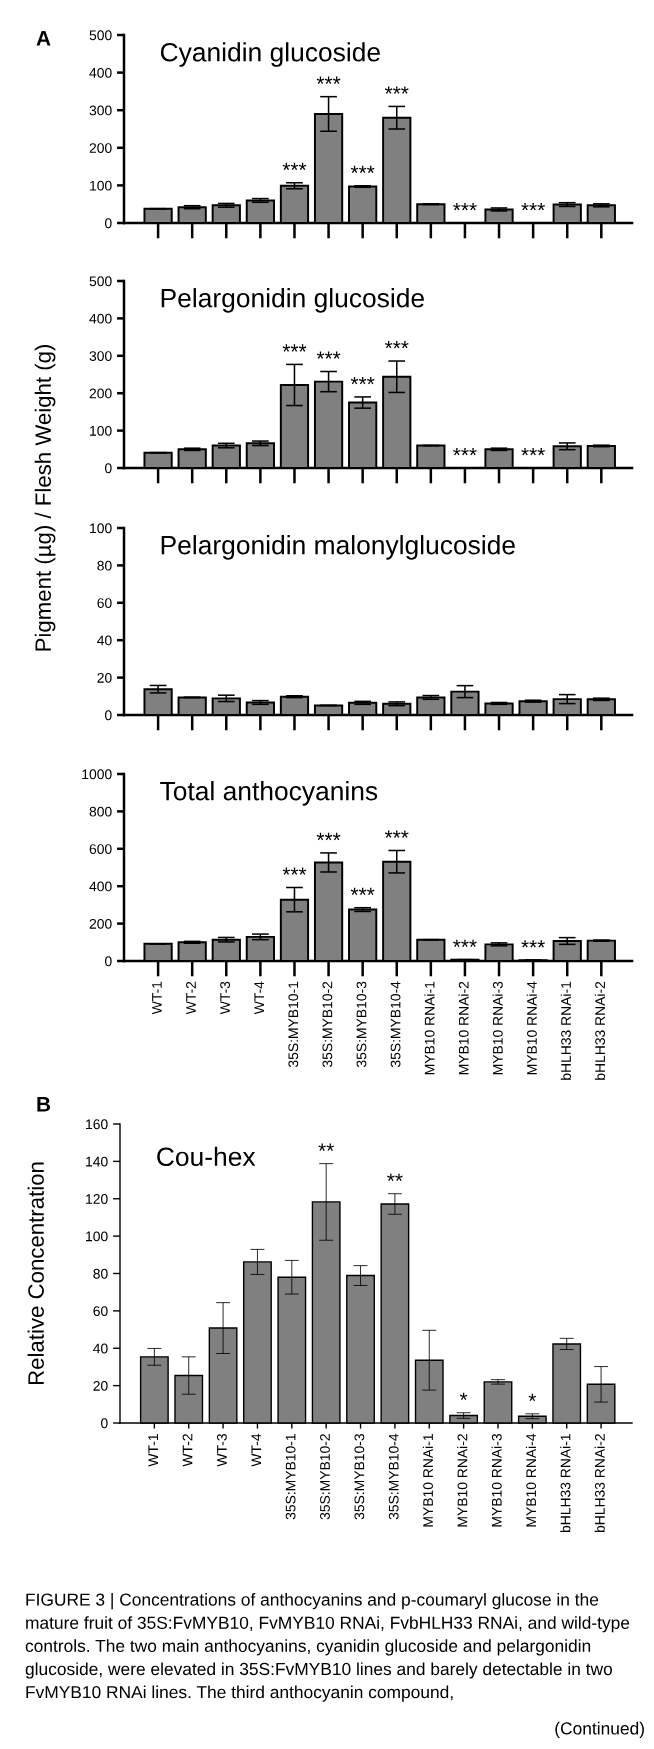 The image size is (654, 1749). What do you see at coordinates (292, 300) in the screenshot?
I see `chart-title: Pelargonidin glucoside` at bounding box center [292, 300].